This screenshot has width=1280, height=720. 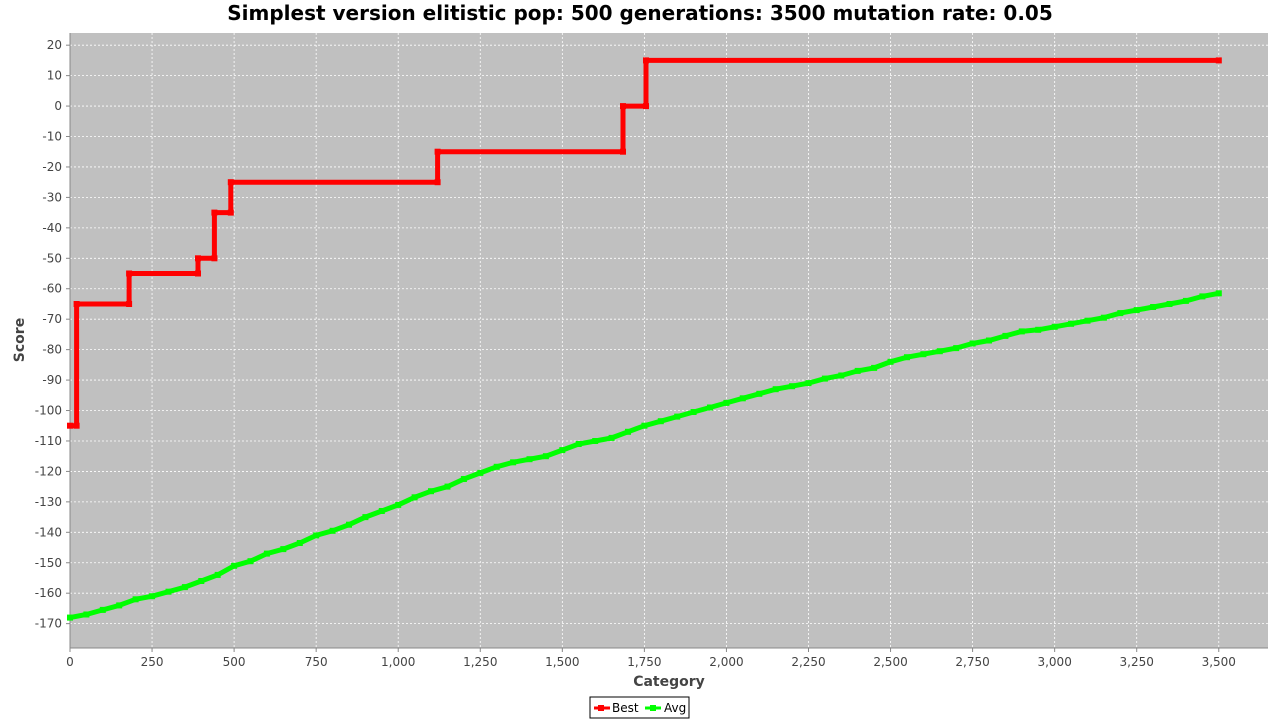 I want to click on legend-item-best: Best, so click(x=616, y=708).